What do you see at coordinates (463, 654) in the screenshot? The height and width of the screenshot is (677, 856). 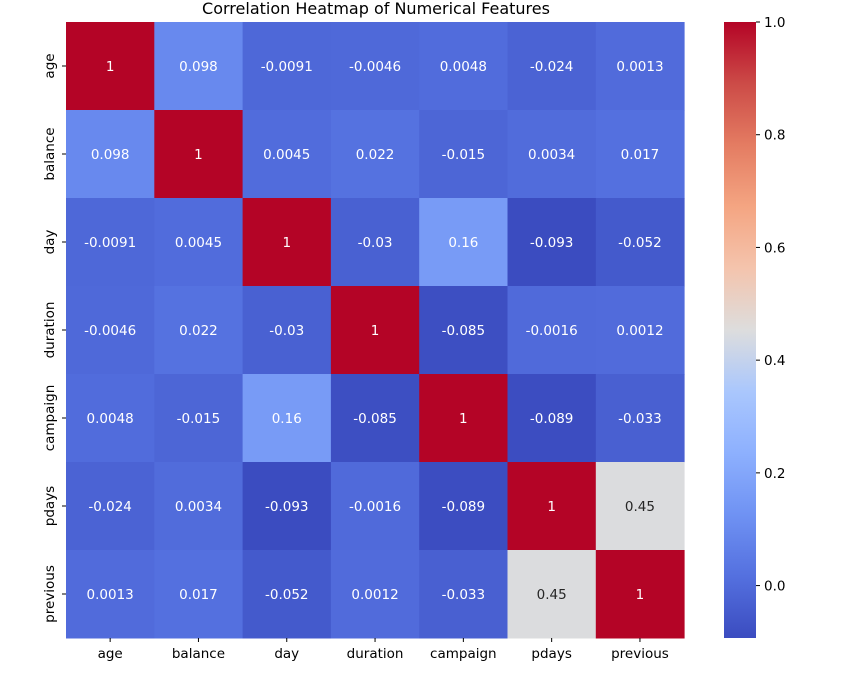 I see `x-tick-label: campaign` at bounding box center [463, 654].